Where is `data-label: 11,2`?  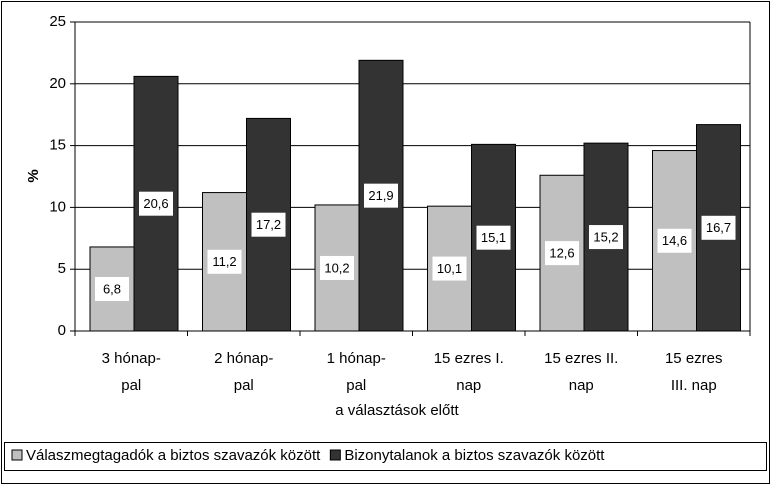
data-label: 11,2 is located at coordinates (224, 261).